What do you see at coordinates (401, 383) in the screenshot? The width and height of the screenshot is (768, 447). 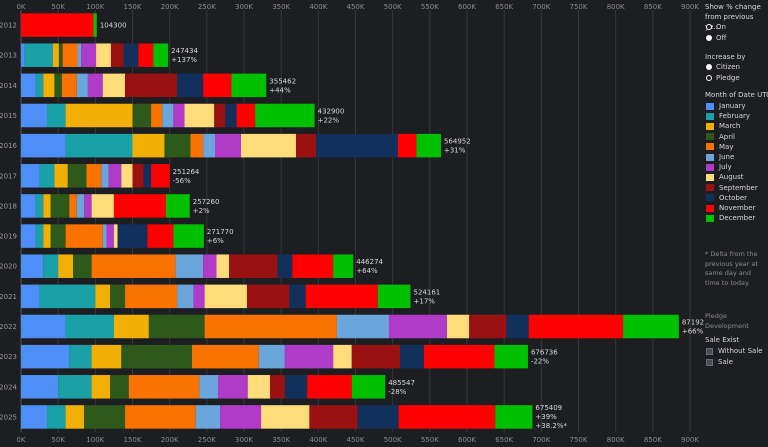 I see `total-label: 485547` at bounding box center [401, 383].